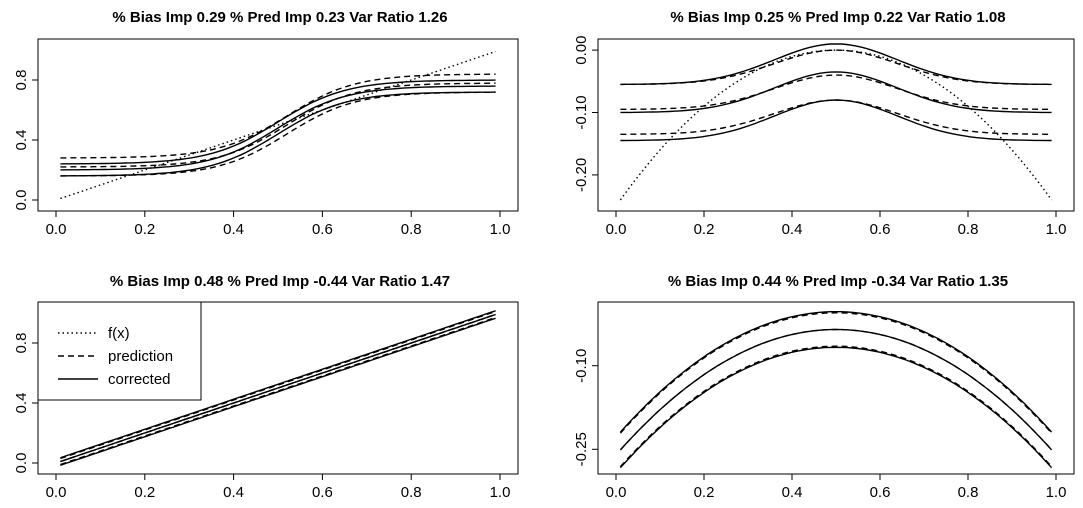 The width and height of the screenshot is (1083, 508). Describe the element at coordinates (581, 50) in the screenshot. I see `y-tick-label: 0.00` at that location.